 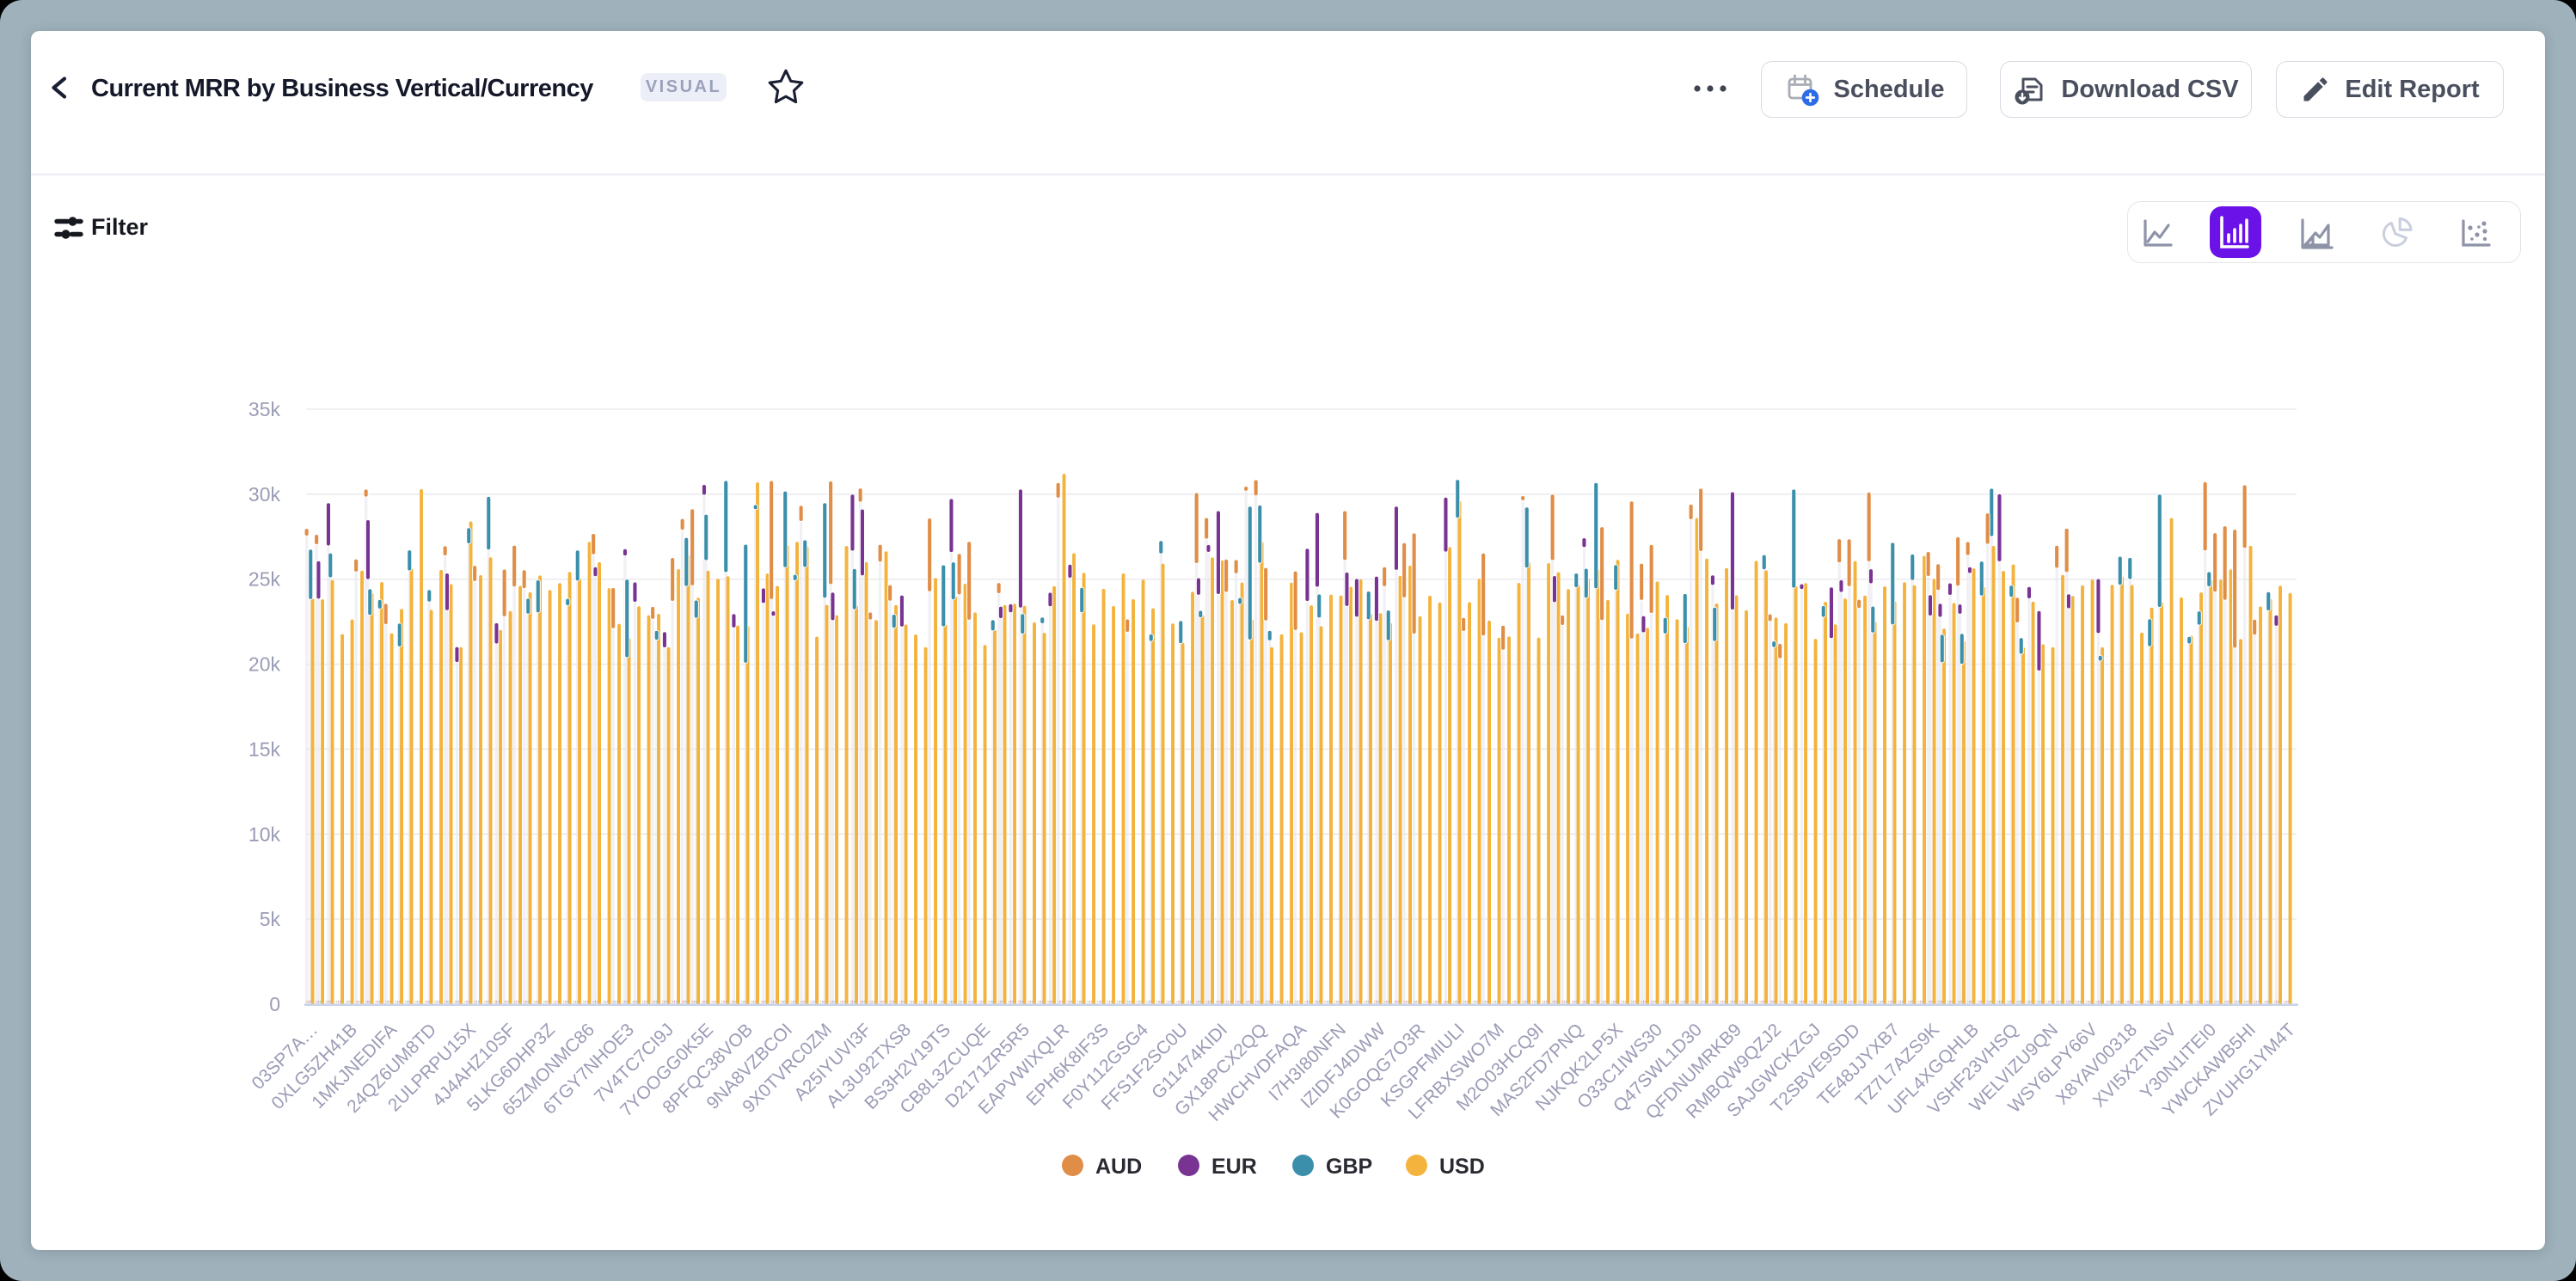 I want to click on svg-text: 25k, so click(x=264, y=579).